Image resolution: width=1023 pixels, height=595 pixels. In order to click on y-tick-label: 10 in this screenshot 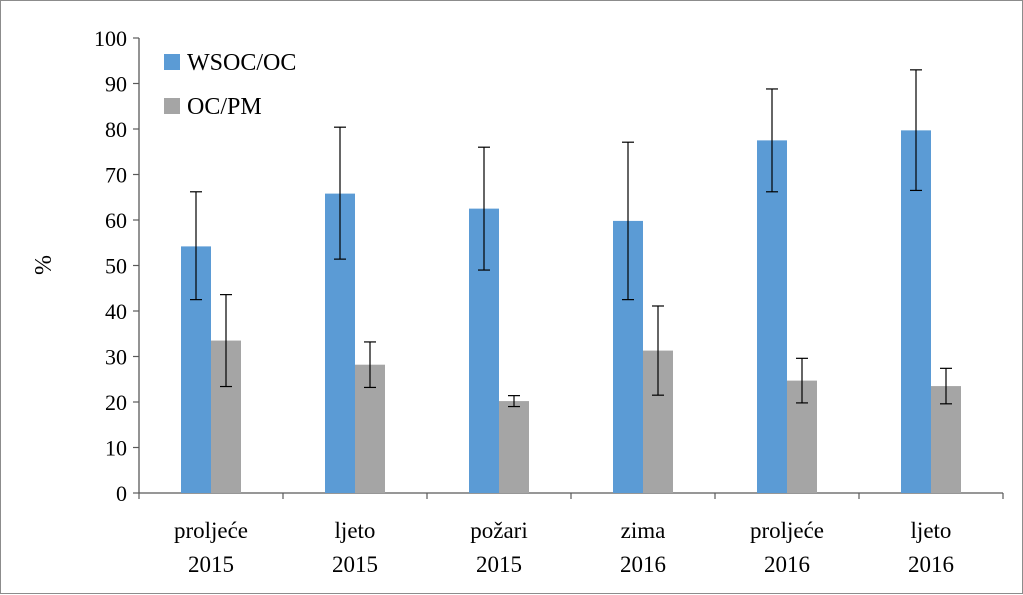, I will do `click(116, 448)`.